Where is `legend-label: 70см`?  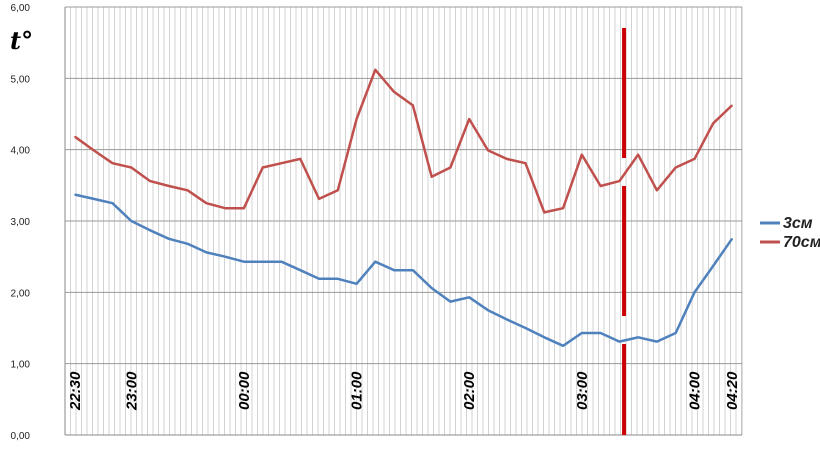
legend-label: 70см is located at coordinates (801, 242).